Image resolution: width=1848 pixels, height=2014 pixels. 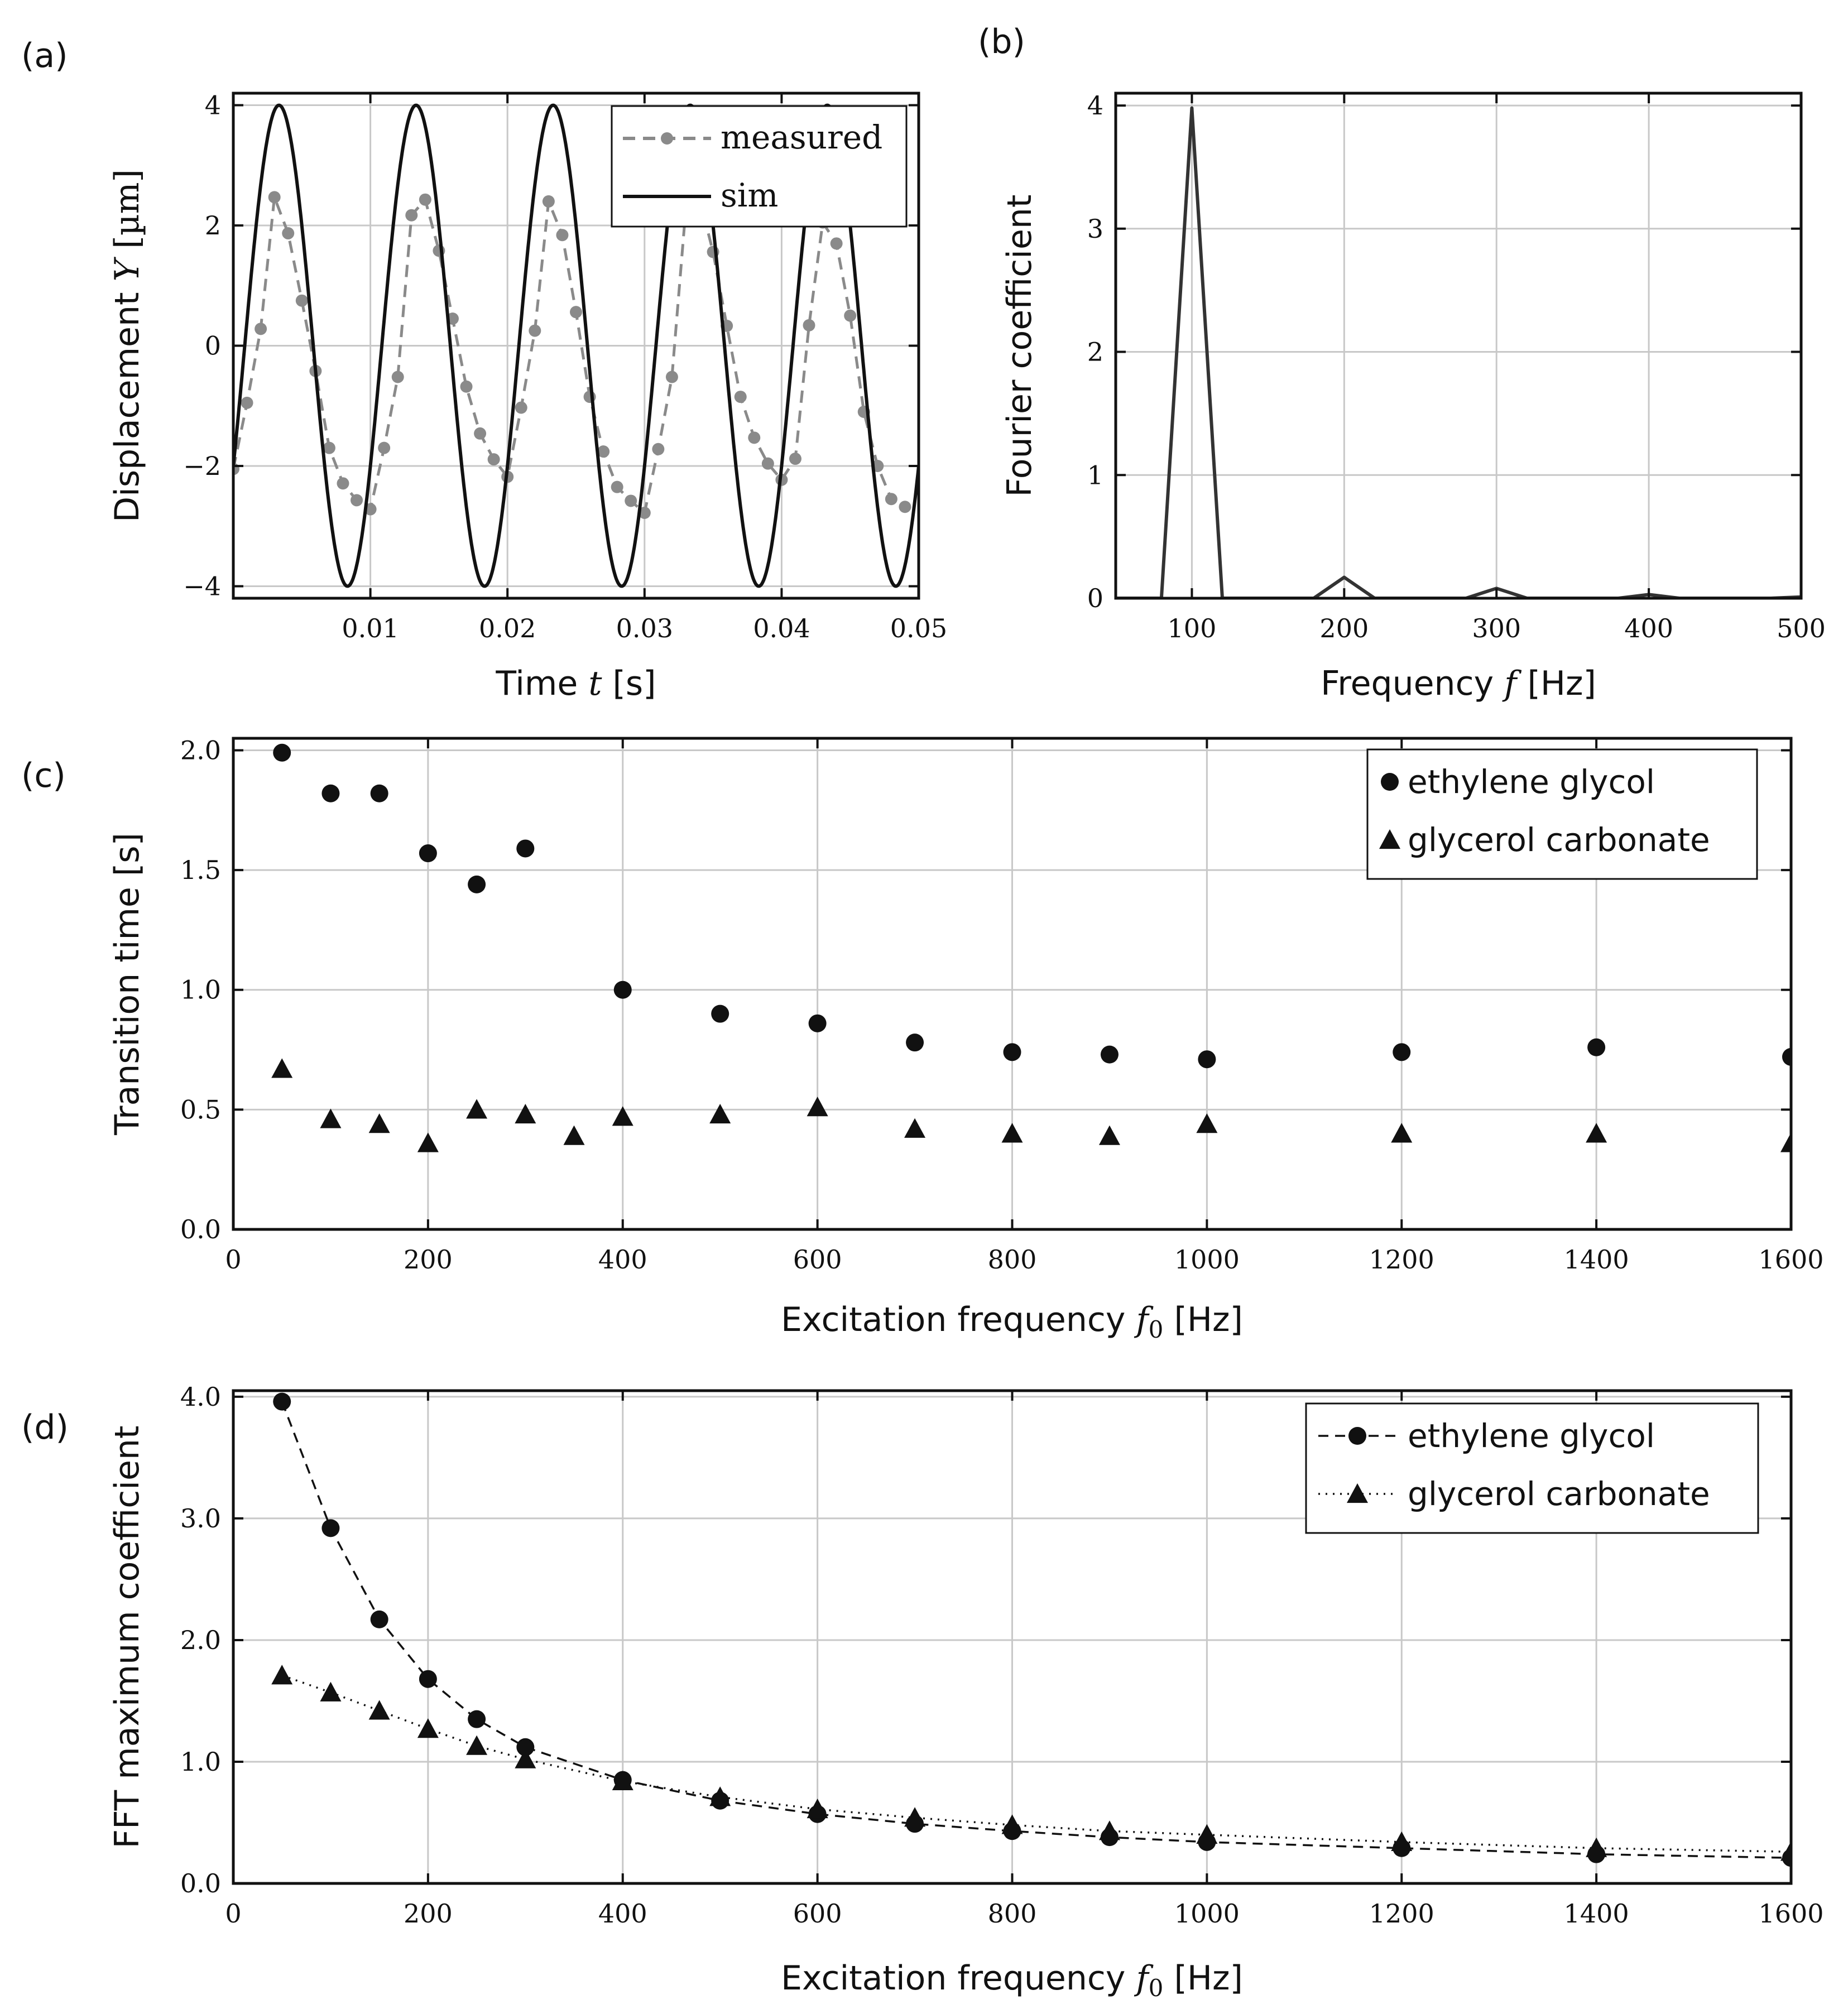 I want to click on legend: measured sim, so click(x=760, y=166).